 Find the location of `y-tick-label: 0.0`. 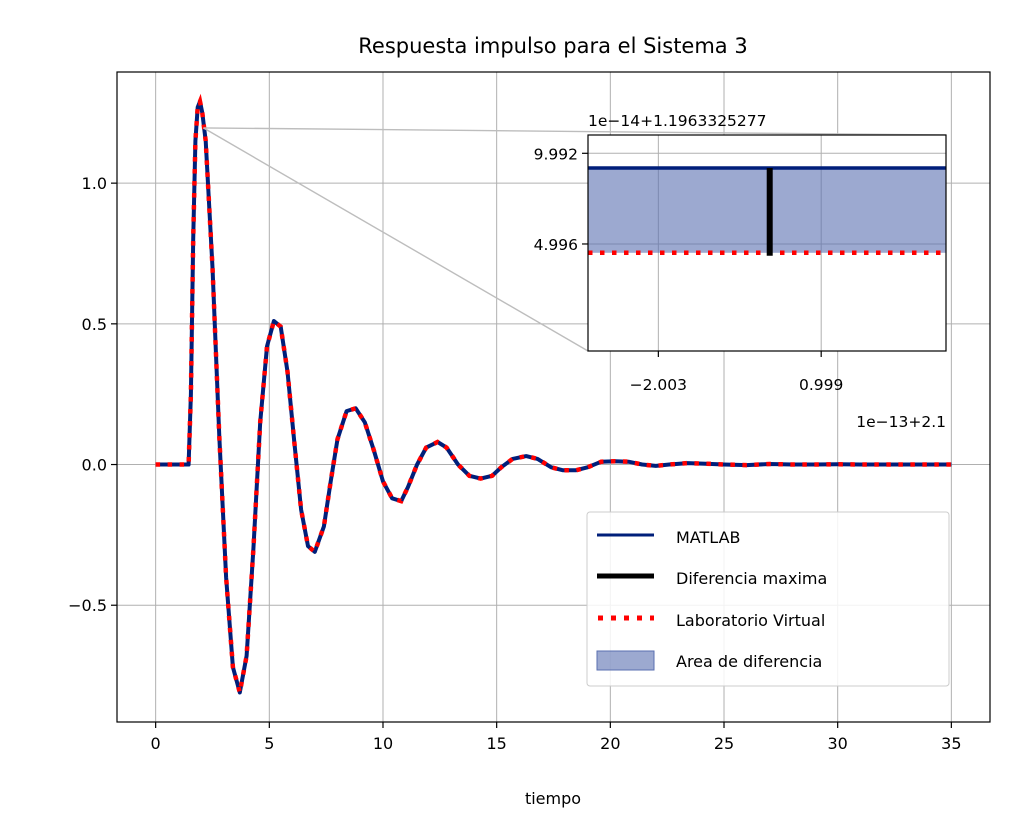

y-tick-label: 0.0 is located at coordinates (94, 465).